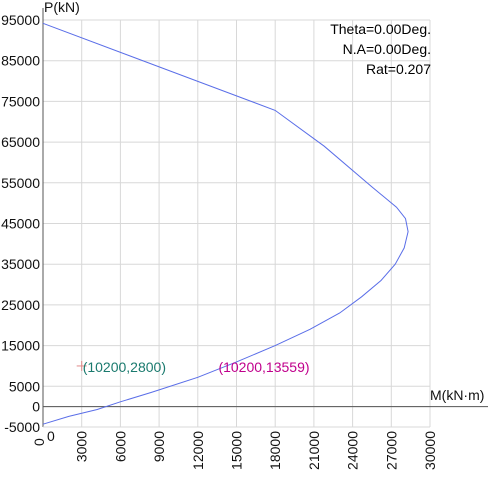 This screenshot has width=491, height=481. I want to click on y-tick-label: 55000, so click(20, 183).